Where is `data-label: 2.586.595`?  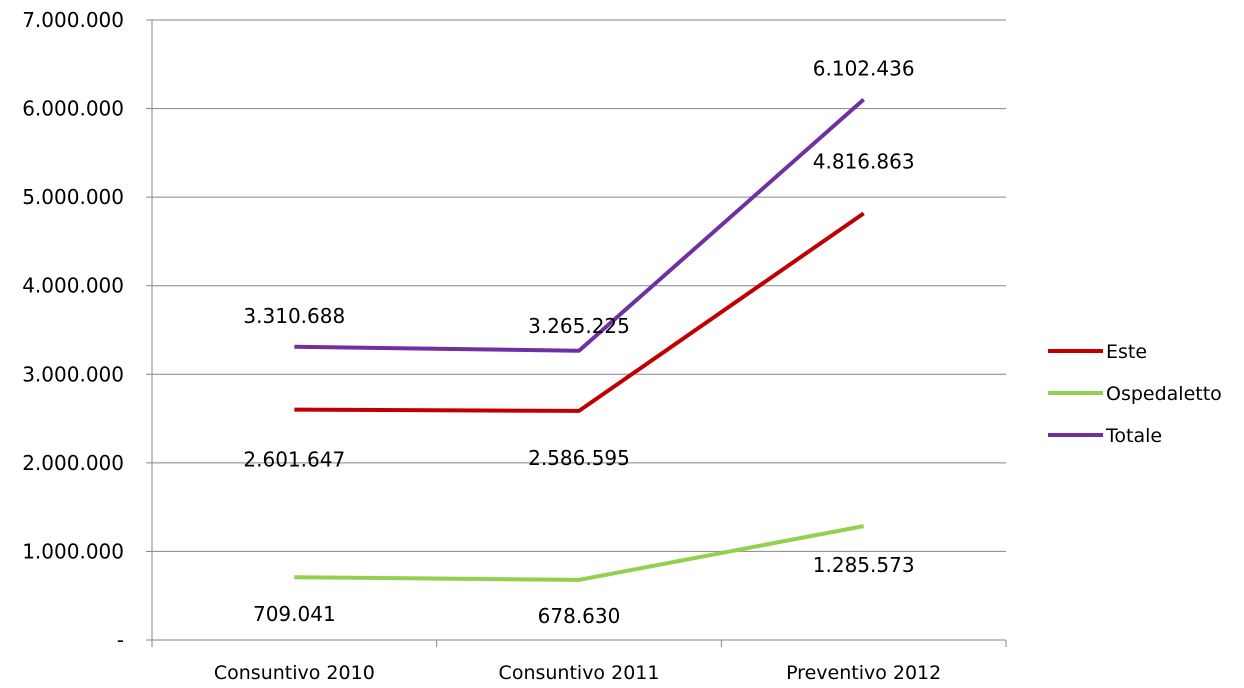
data-label: 2.586.595 is located at coordinates (579, 458).